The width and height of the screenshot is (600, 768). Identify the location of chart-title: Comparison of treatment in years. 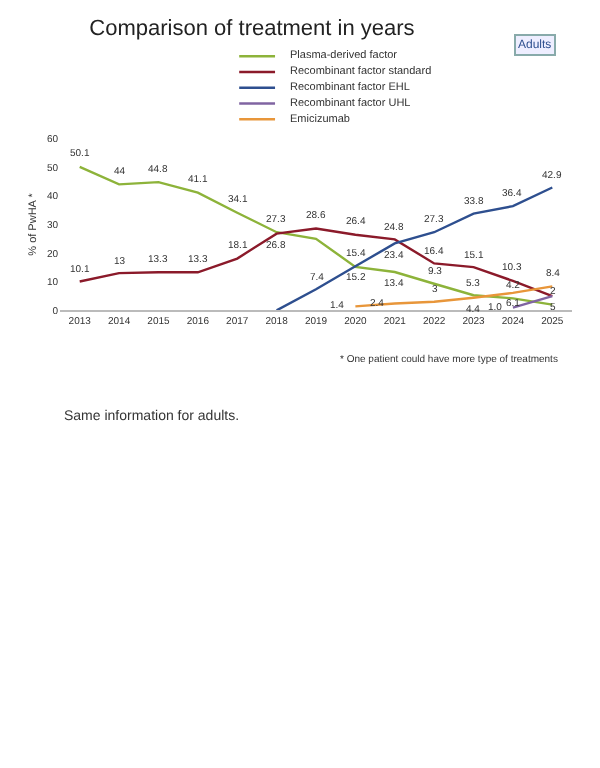
(252, 28).